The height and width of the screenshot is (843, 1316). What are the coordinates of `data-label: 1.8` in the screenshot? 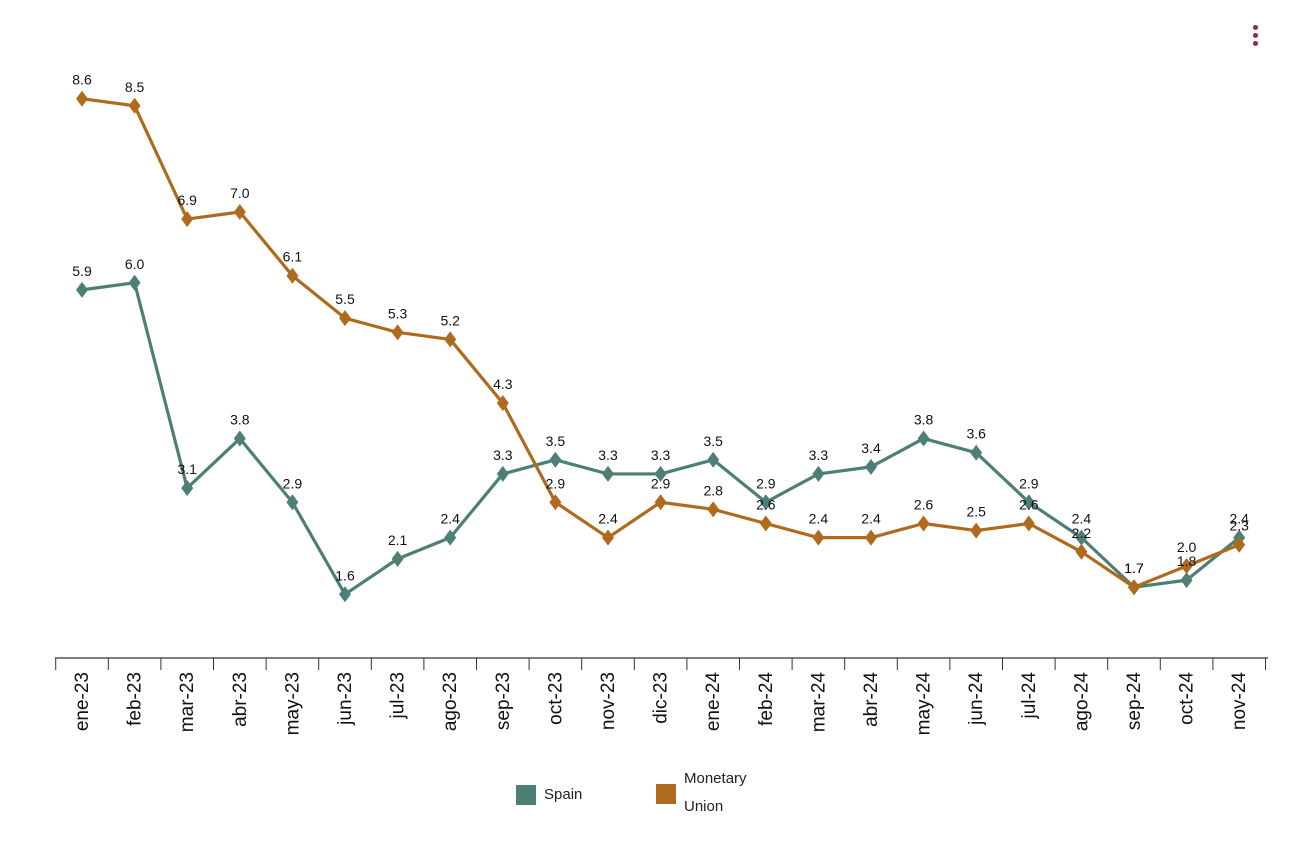 It's located at (1187, 561).